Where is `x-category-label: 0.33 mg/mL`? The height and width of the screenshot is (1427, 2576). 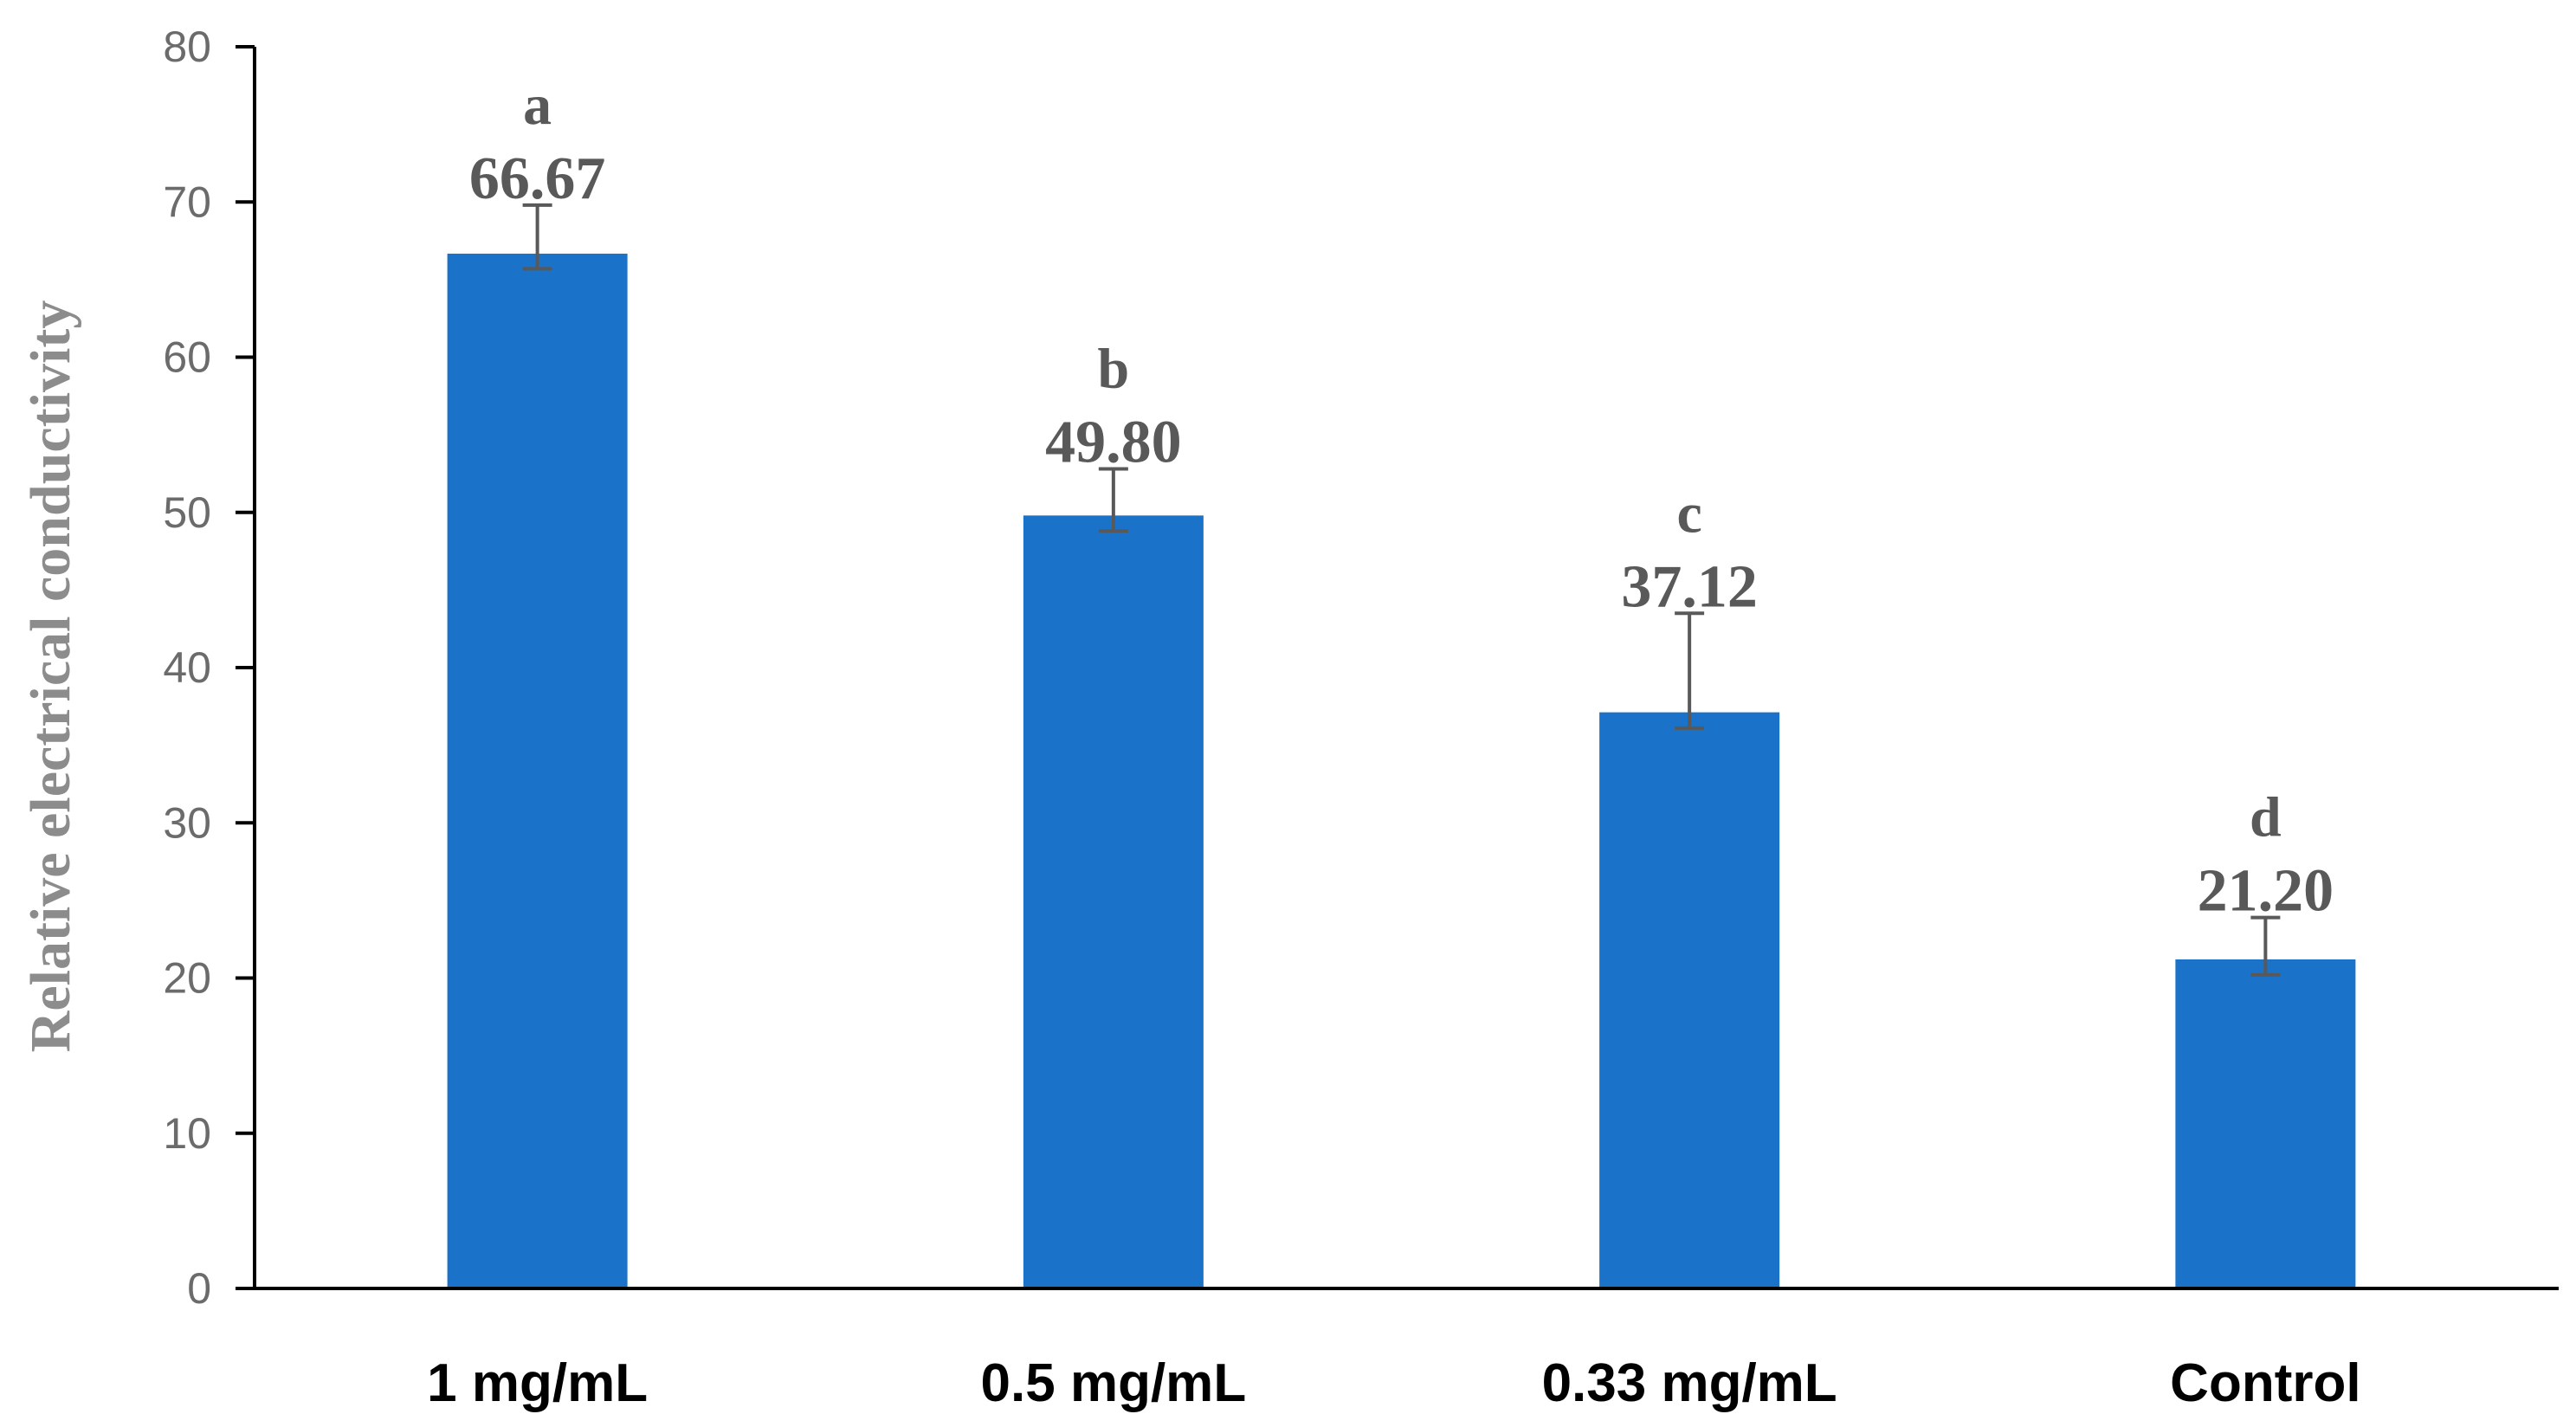 x-category-label: 0.33 mg/mL is located at coordinates (1689, 1383).